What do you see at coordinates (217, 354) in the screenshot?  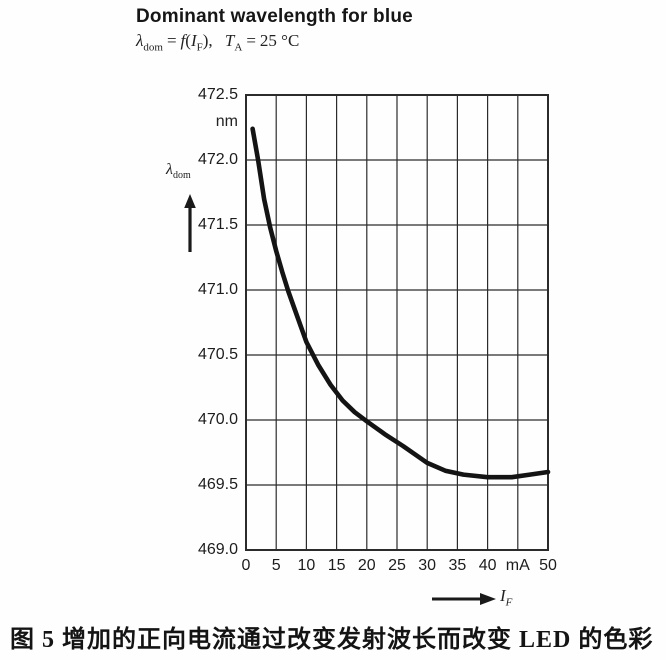 I see `y-tick-label: 470.5` at bounding box center [217, 354].